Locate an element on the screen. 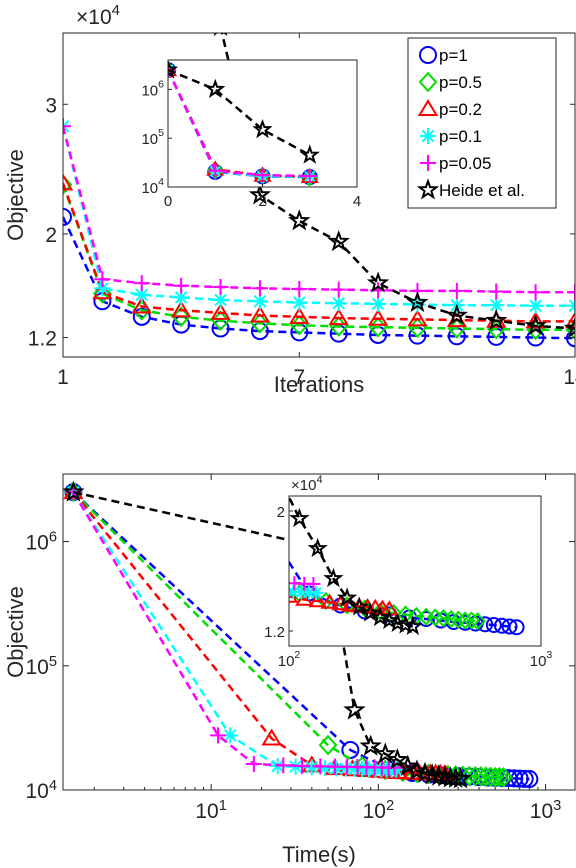 This screenshot has height=868, width=576. series-line is located at coordinates (319, 278).